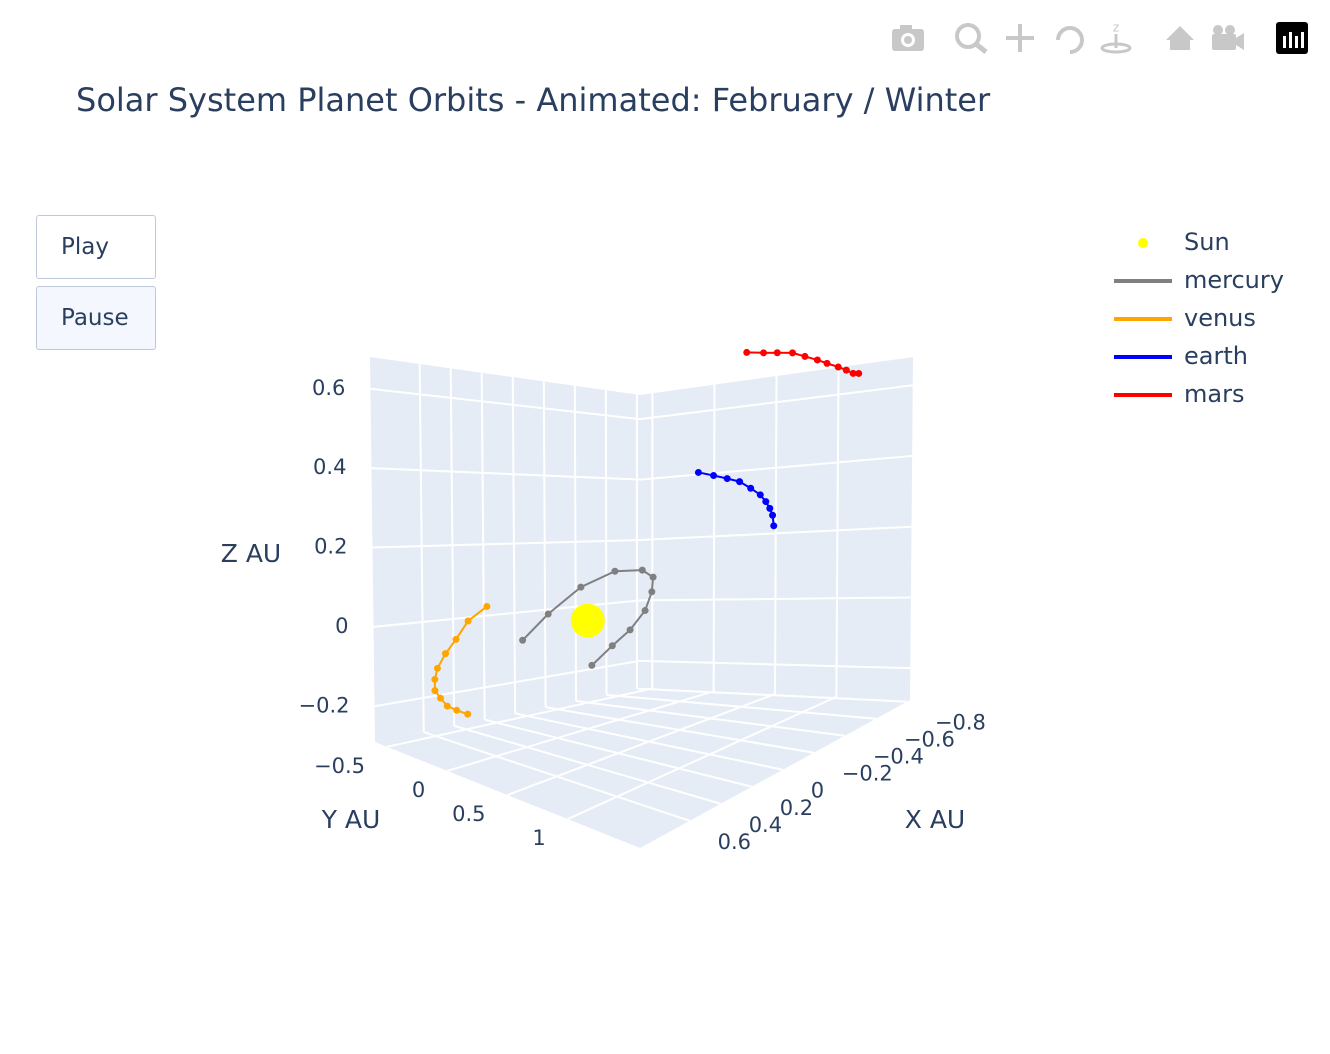  What do you see at coordinates (1214, 394) in the screenshot?
I see `legend-label: mars` at bounding box center [1214, 394].